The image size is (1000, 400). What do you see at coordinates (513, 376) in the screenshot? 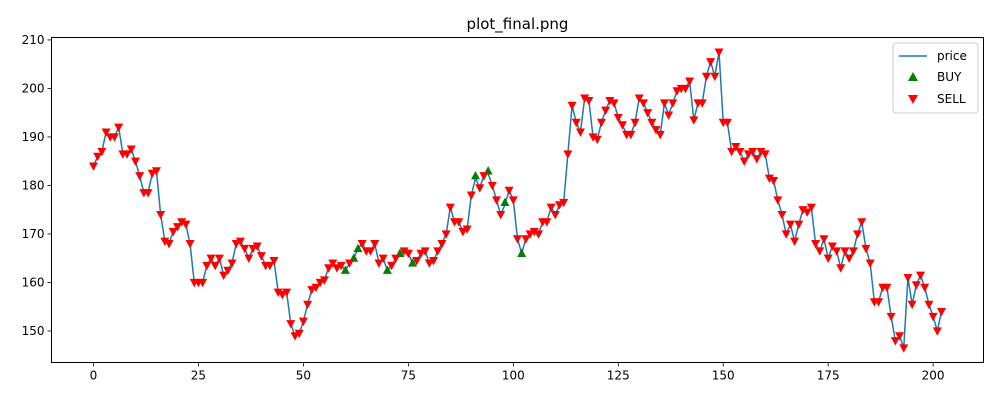
I see `x-tick-label: 100` at bounding box center [513, 376].